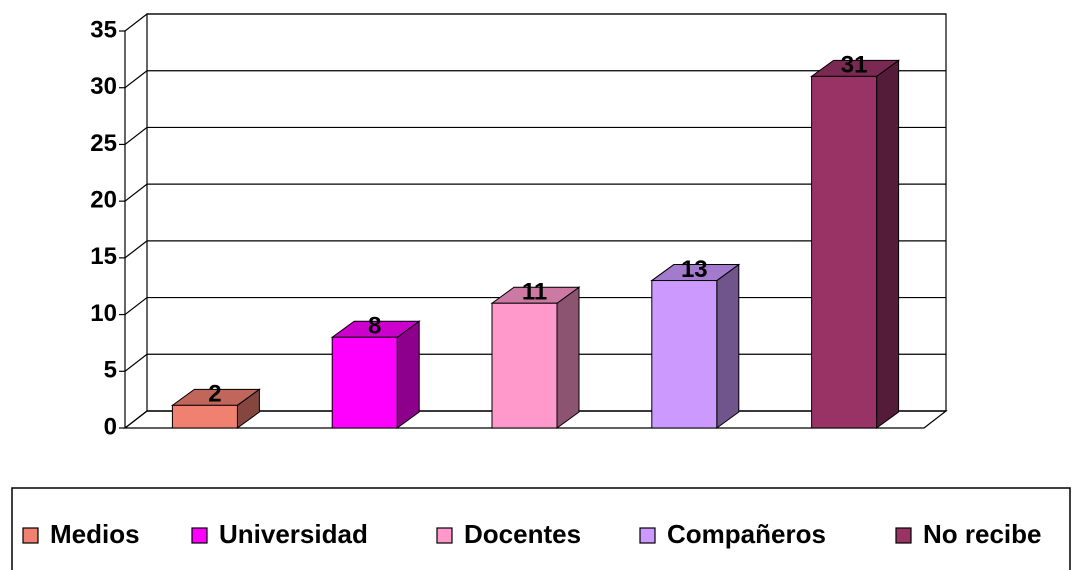 The height and width of the screenshot is (570, 1074). Describe the element at coordinates (746, 534) in the screenshot. I see `legend-label: Compañeros` at that location.